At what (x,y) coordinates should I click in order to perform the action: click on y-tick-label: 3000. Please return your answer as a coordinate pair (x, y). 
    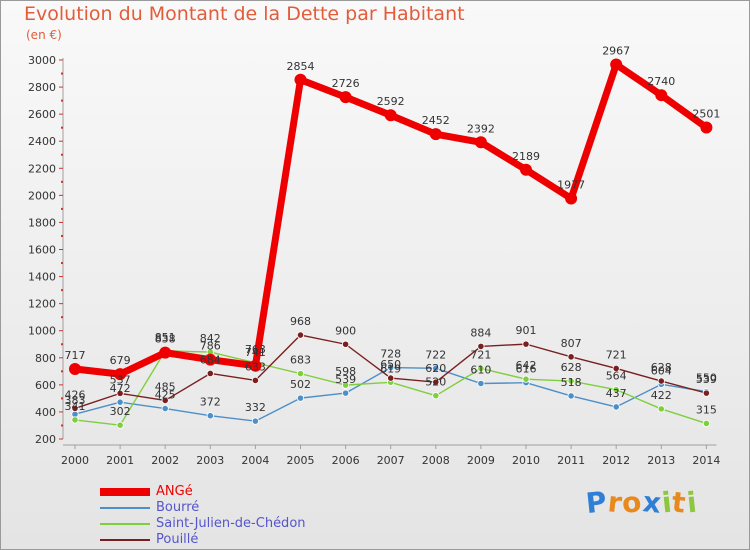
    Looking at the image, I should click on (42, 60).